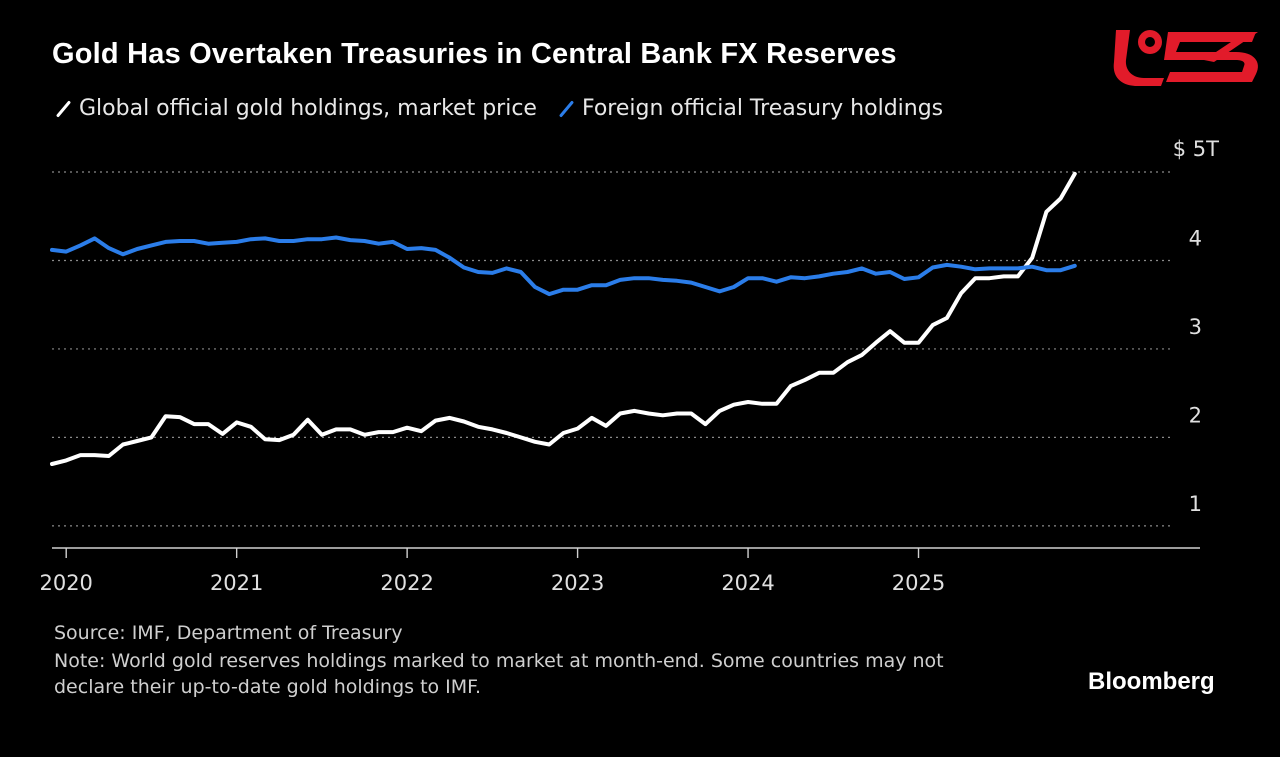  Describe the element at coordinates (1195, 415) in the screenshot. I see `y-tick-label-2: 2` at that location.